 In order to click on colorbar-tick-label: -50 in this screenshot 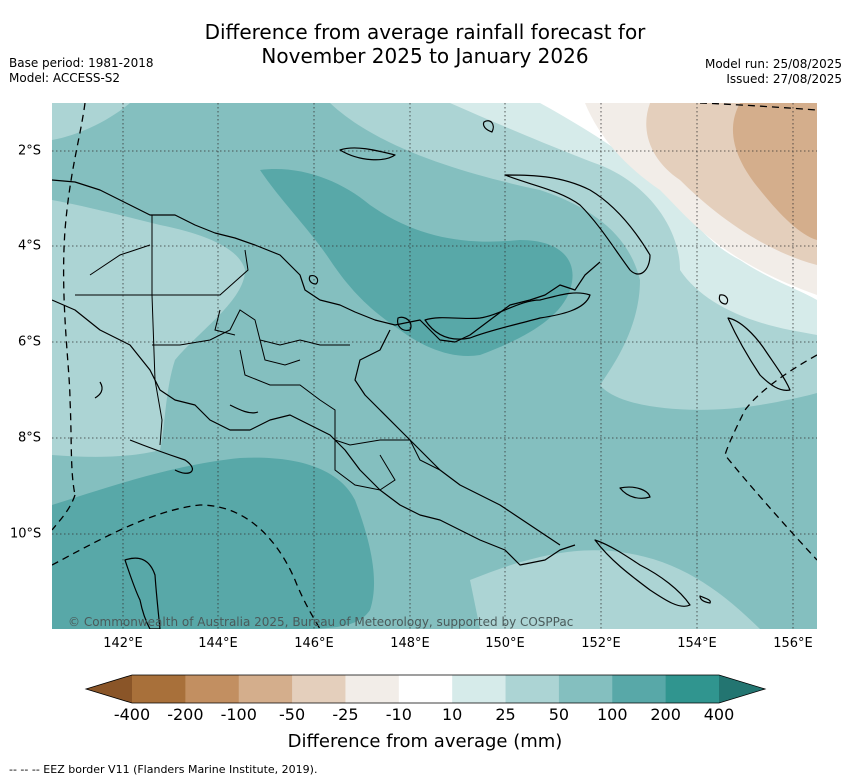, I will do `click(292, 714)`.